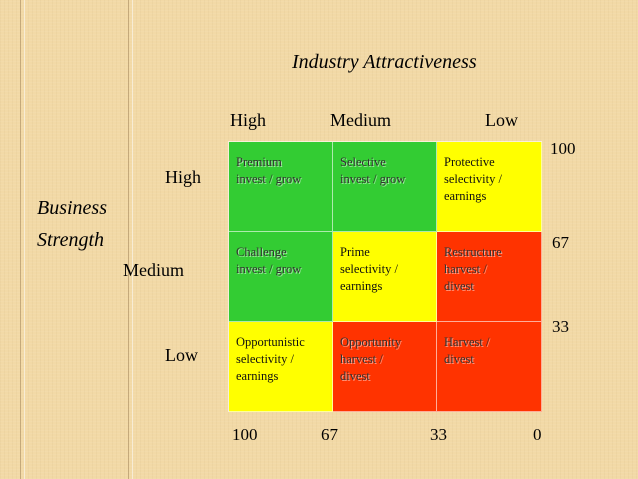 The width and height of the screenshot is (638, 479). I want to click on bottom-scale-tick: 33, so click(438, 434).